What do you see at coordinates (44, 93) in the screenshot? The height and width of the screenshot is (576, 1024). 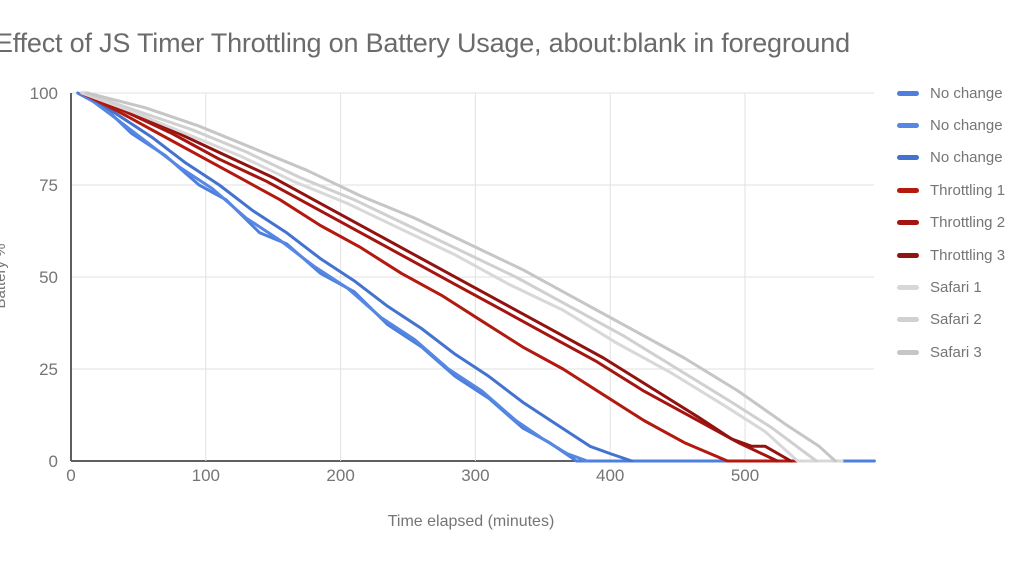 I see `y-tick-label: 100` at bounding box center [44, 93].